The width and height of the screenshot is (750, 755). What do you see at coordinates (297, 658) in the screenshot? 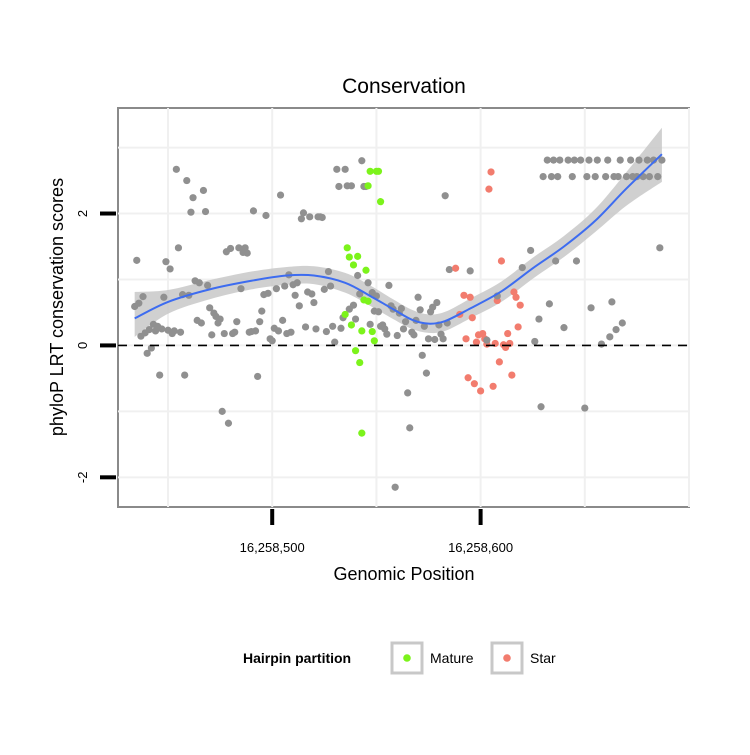
I see `legend-title: Hairpin partition` at bounding box center [297, 658].